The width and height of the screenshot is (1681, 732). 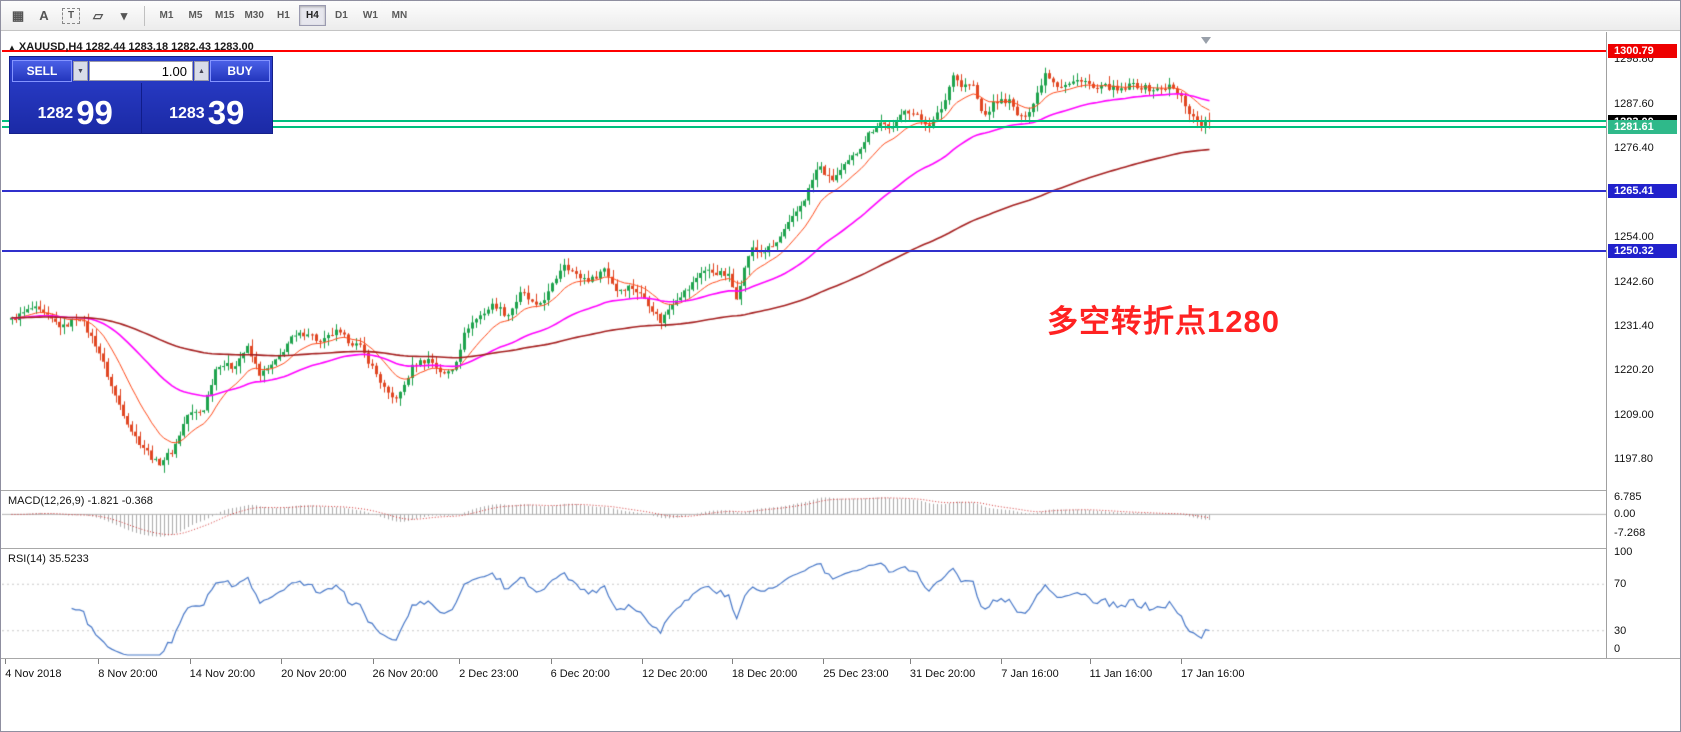 I want to click on price-tick-label: 1287.60, so click(x=1634, y=103).